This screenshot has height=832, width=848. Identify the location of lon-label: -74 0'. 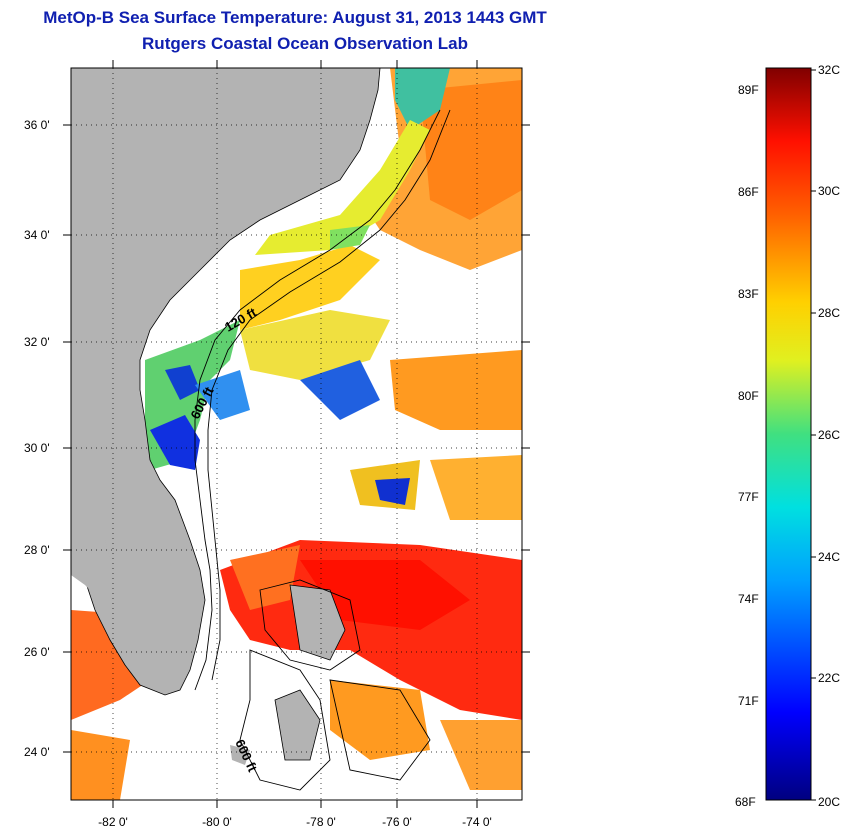
(477, 822).